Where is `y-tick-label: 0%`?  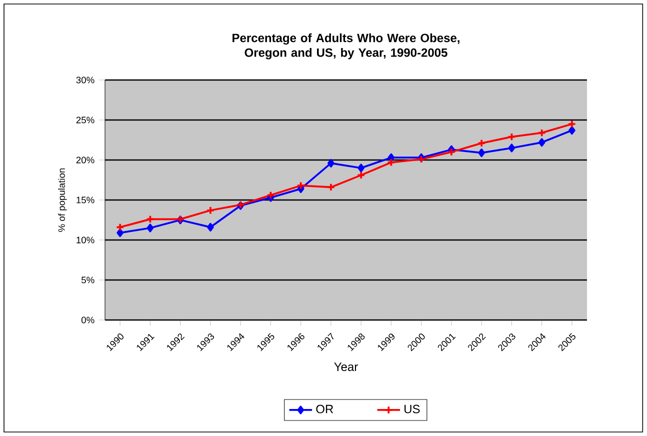
y-tick-label: 0% is located at coordinates (87, 320).